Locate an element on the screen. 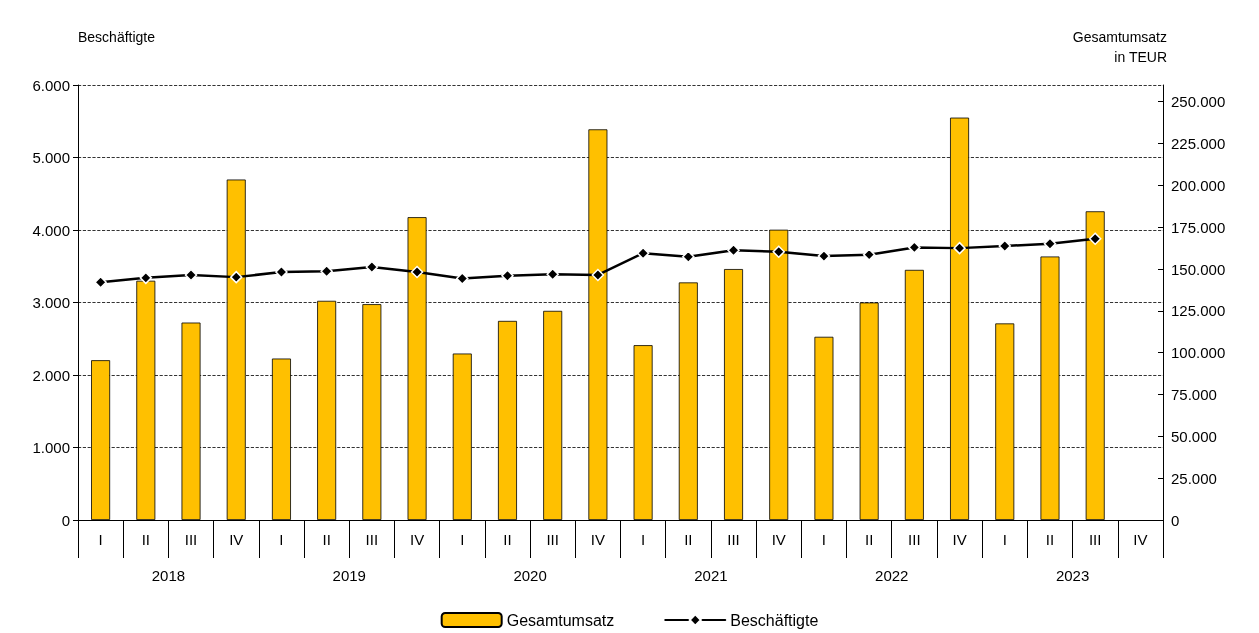  y2-tick-label: 150.000 is located at coordinates (1198, 269).